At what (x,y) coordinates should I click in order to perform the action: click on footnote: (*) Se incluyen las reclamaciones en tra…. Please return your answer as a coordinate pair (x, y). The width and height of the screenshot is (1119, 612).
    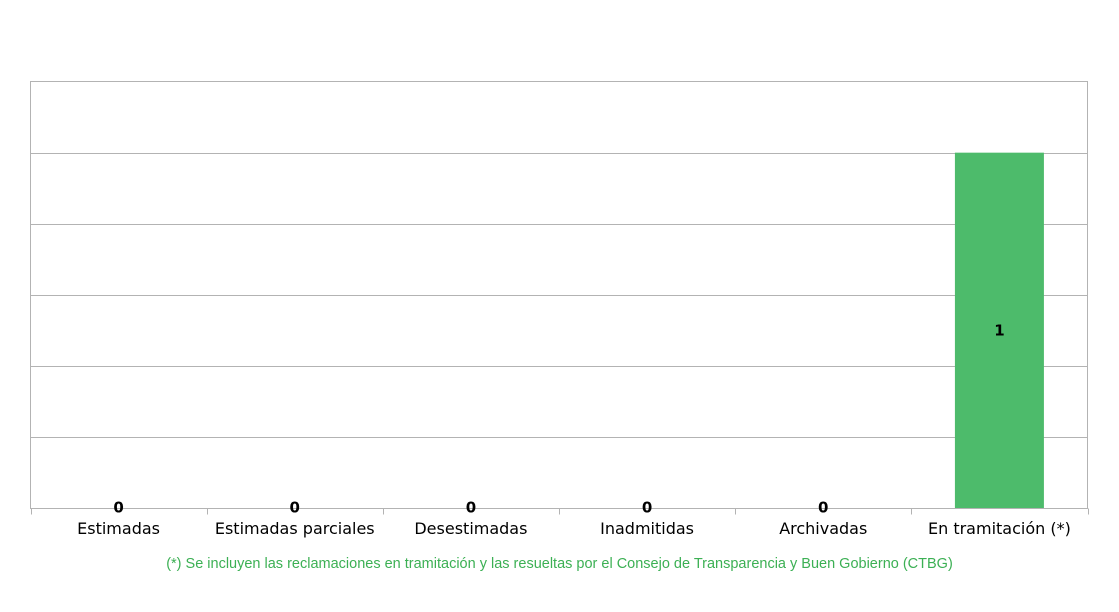
    Looking at the image, I should click on (559, 564).